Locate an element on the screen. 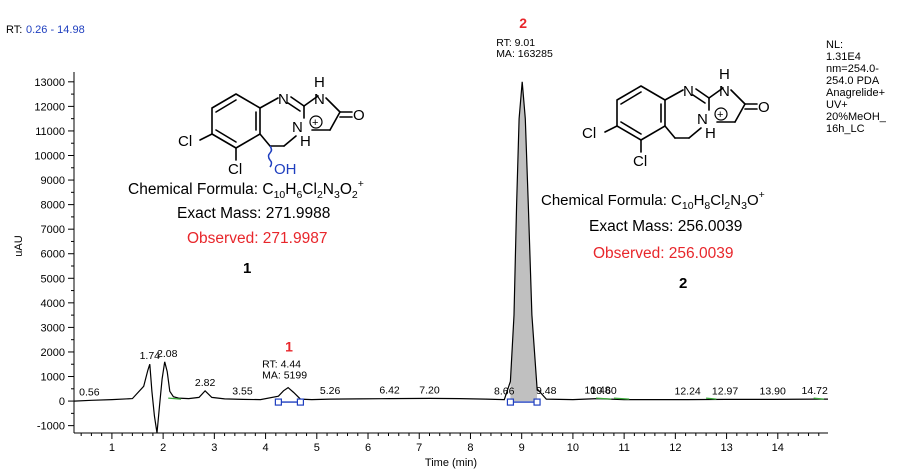 The width and height of the screenshot is (903, 471). x-tick-label: 7 is located at coordinates (419, 448).